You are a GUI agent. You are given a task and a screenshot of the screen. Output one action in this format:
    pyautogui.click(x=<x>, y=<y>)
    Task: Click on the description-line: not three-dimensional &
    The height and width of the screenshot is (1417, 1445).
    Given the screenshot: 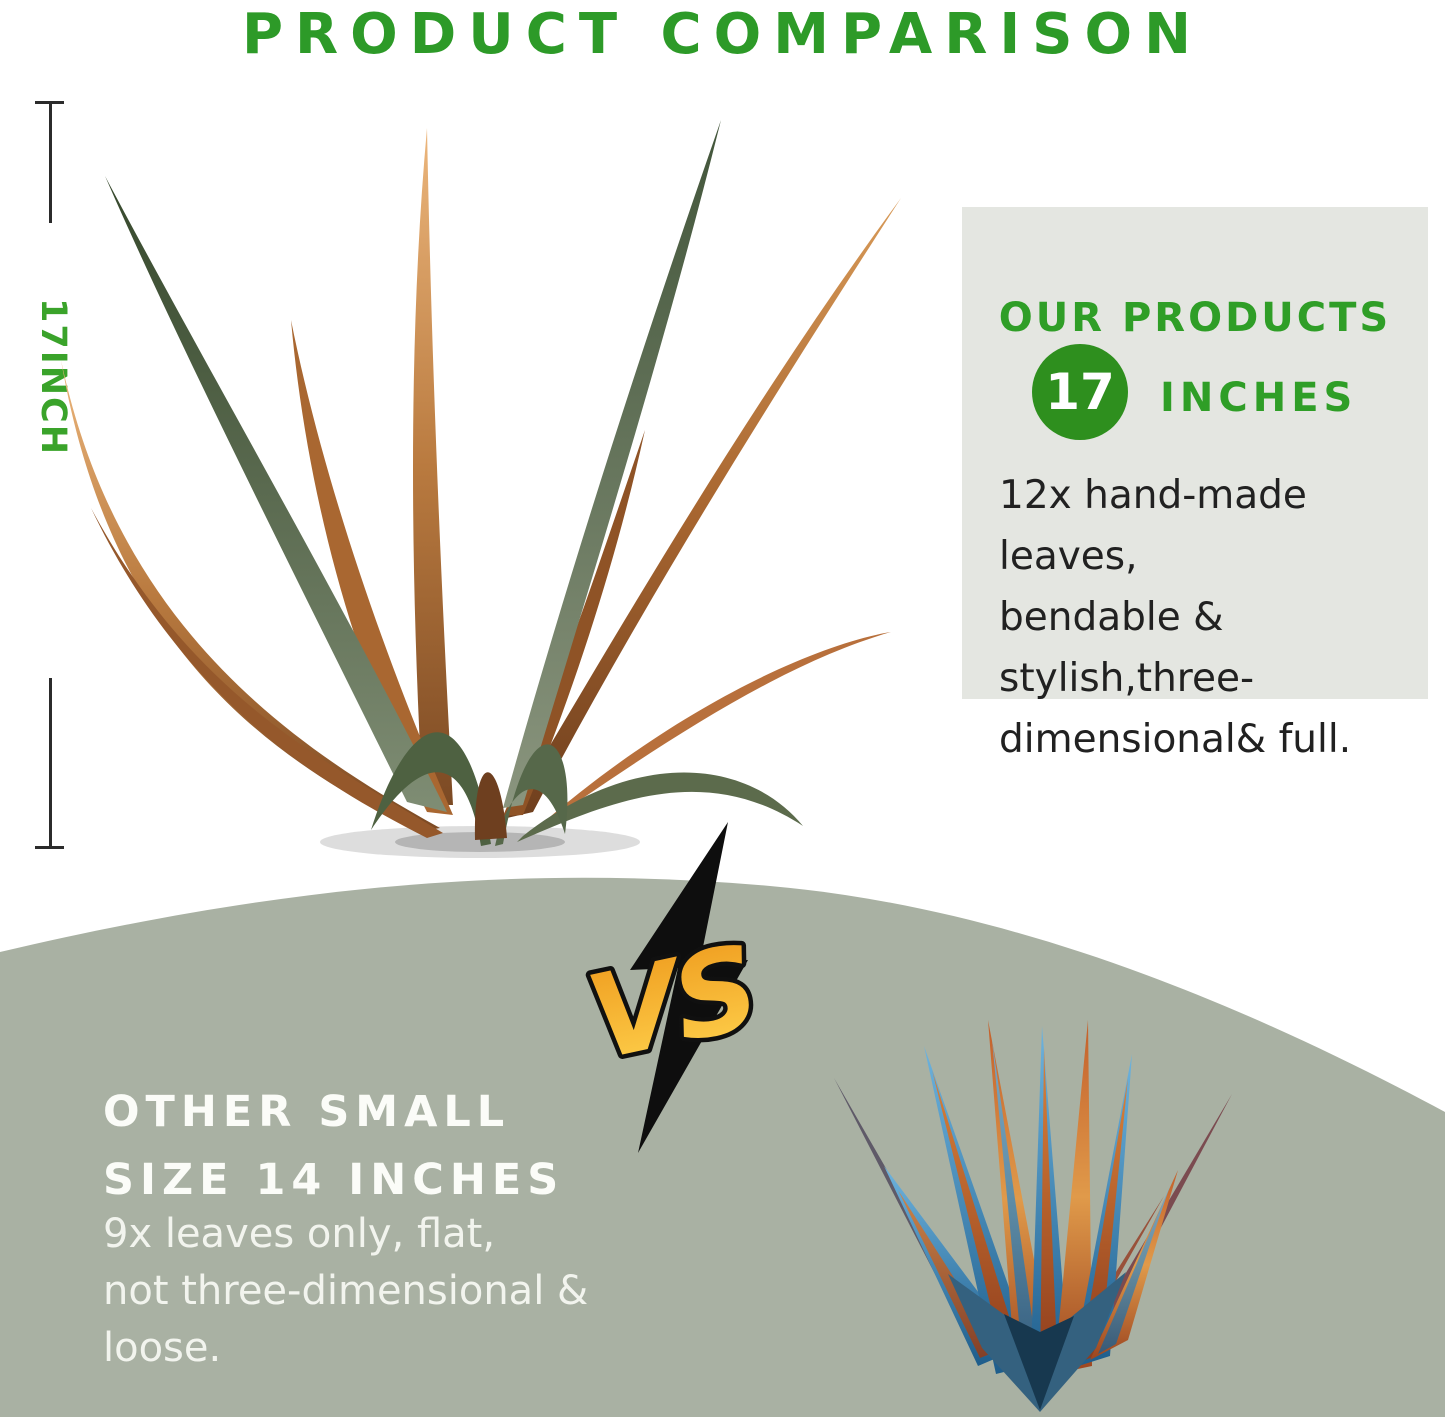 What is the action you would take?
    pyautogui.click(x=346, y=1291)
    